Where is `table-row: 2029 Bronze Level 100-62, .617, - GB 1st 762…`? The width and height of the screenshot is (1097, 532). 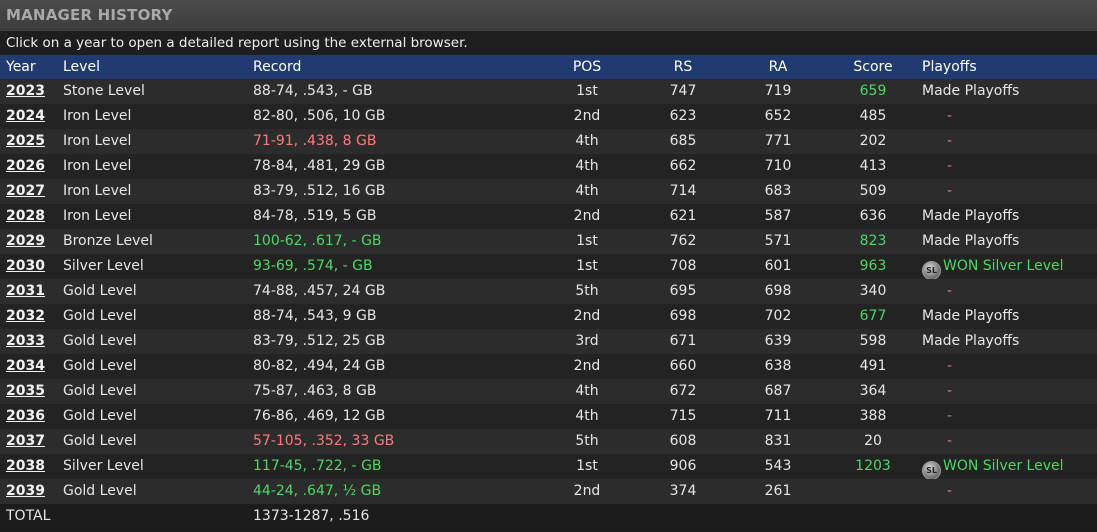 table-row: 2029 Bronze Level 100-62, .617, - GB 1st 762… is located at coordinates (548, 241).